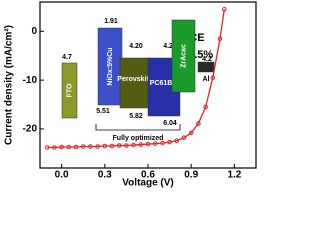  What do you see at coordinates (105, 175) in the screenshot?
I see `x-tick-label: 0.3` at bounding box center [105, 175].